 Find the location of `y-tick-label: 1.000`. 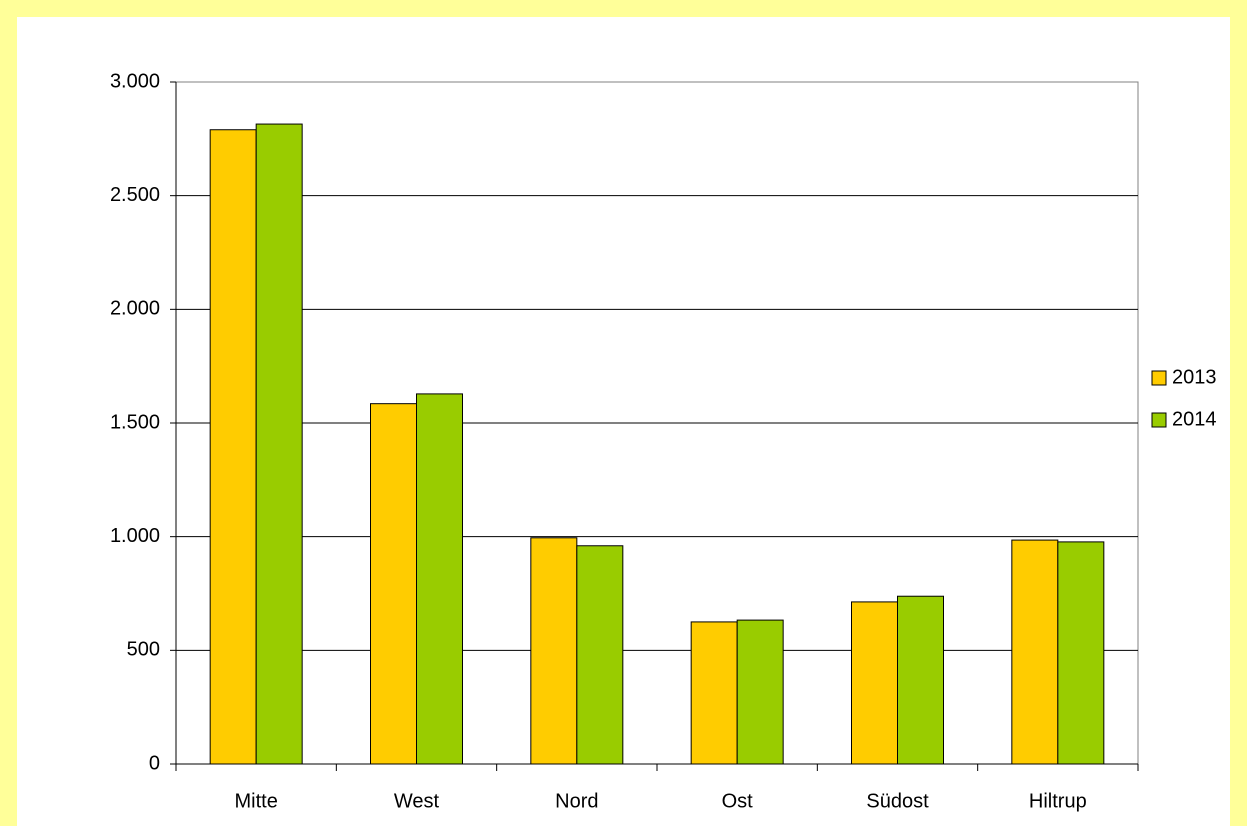

y-tick-label: 1.000 is located at coordinates (135, 536).